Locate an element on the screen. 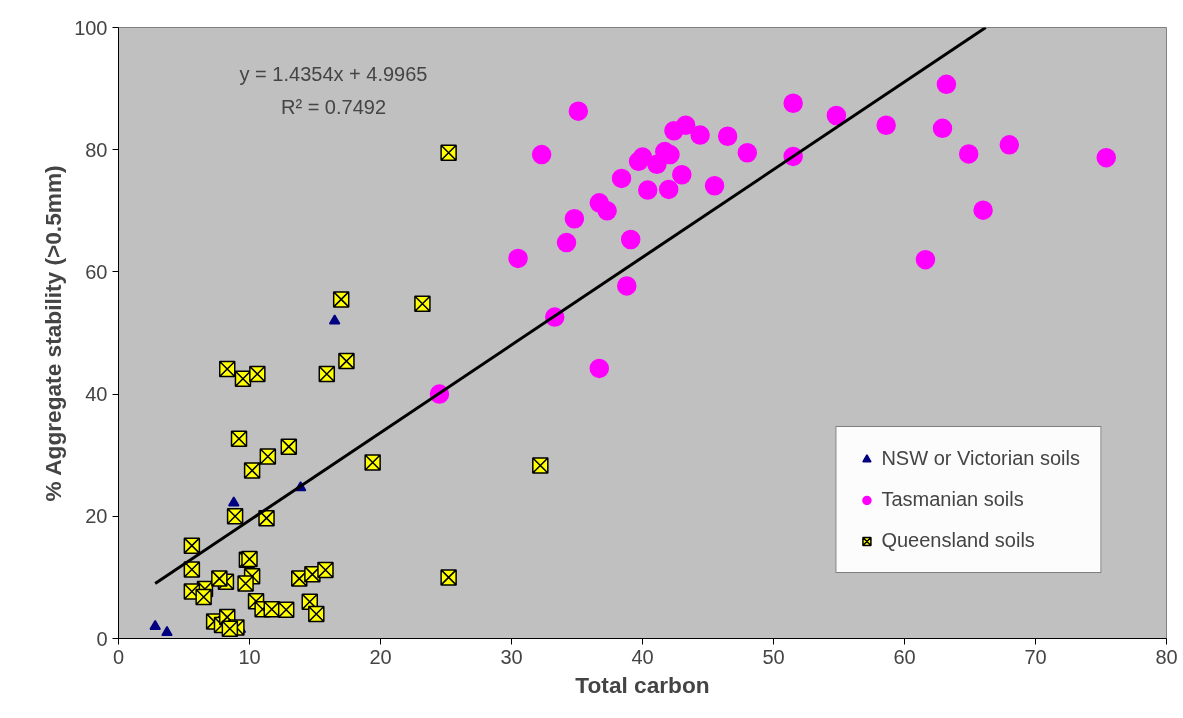  y-tick-label: 100 is located at coordinates (91, 27).